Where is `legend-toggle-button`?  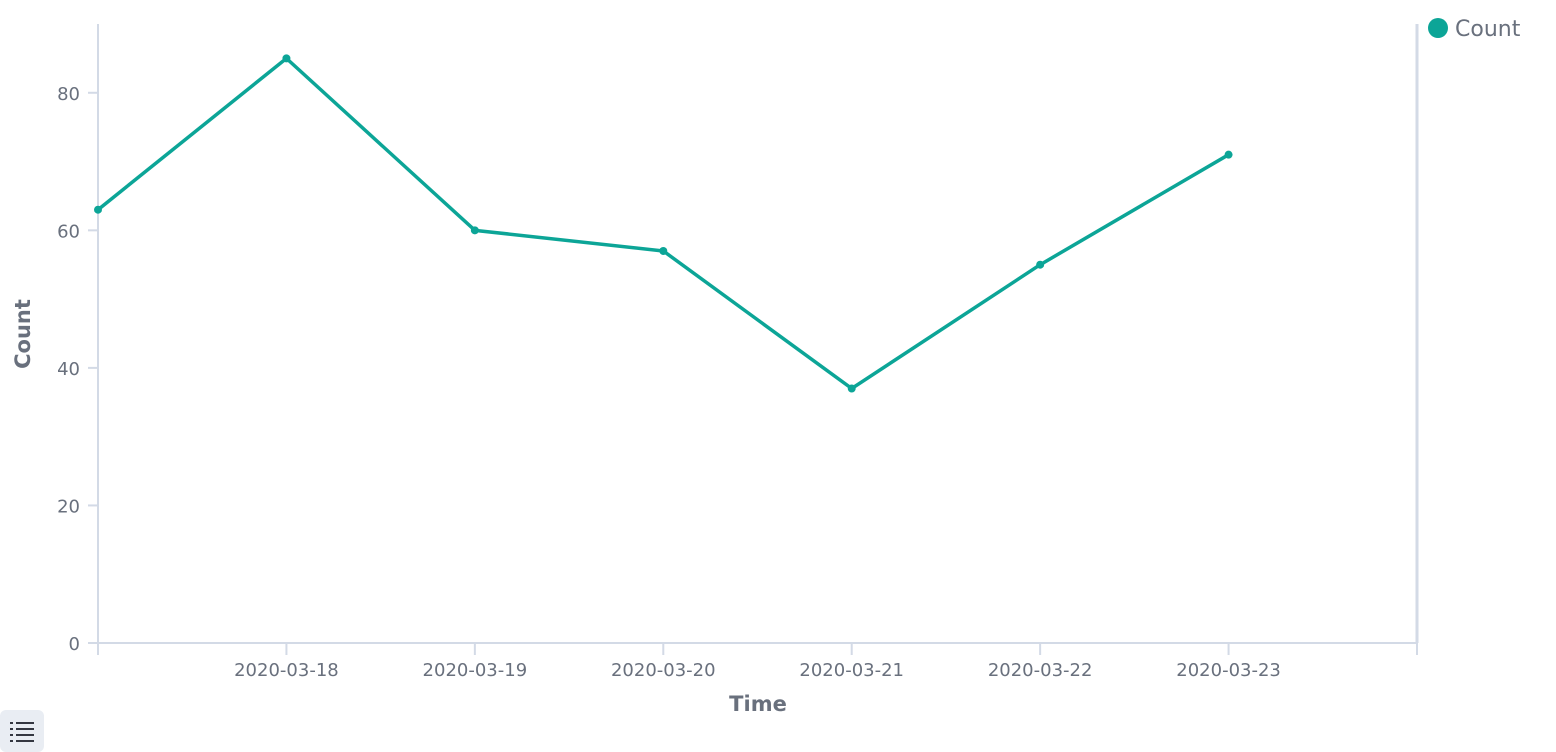 legend-toggle-button is located at coordinates (22, 731).